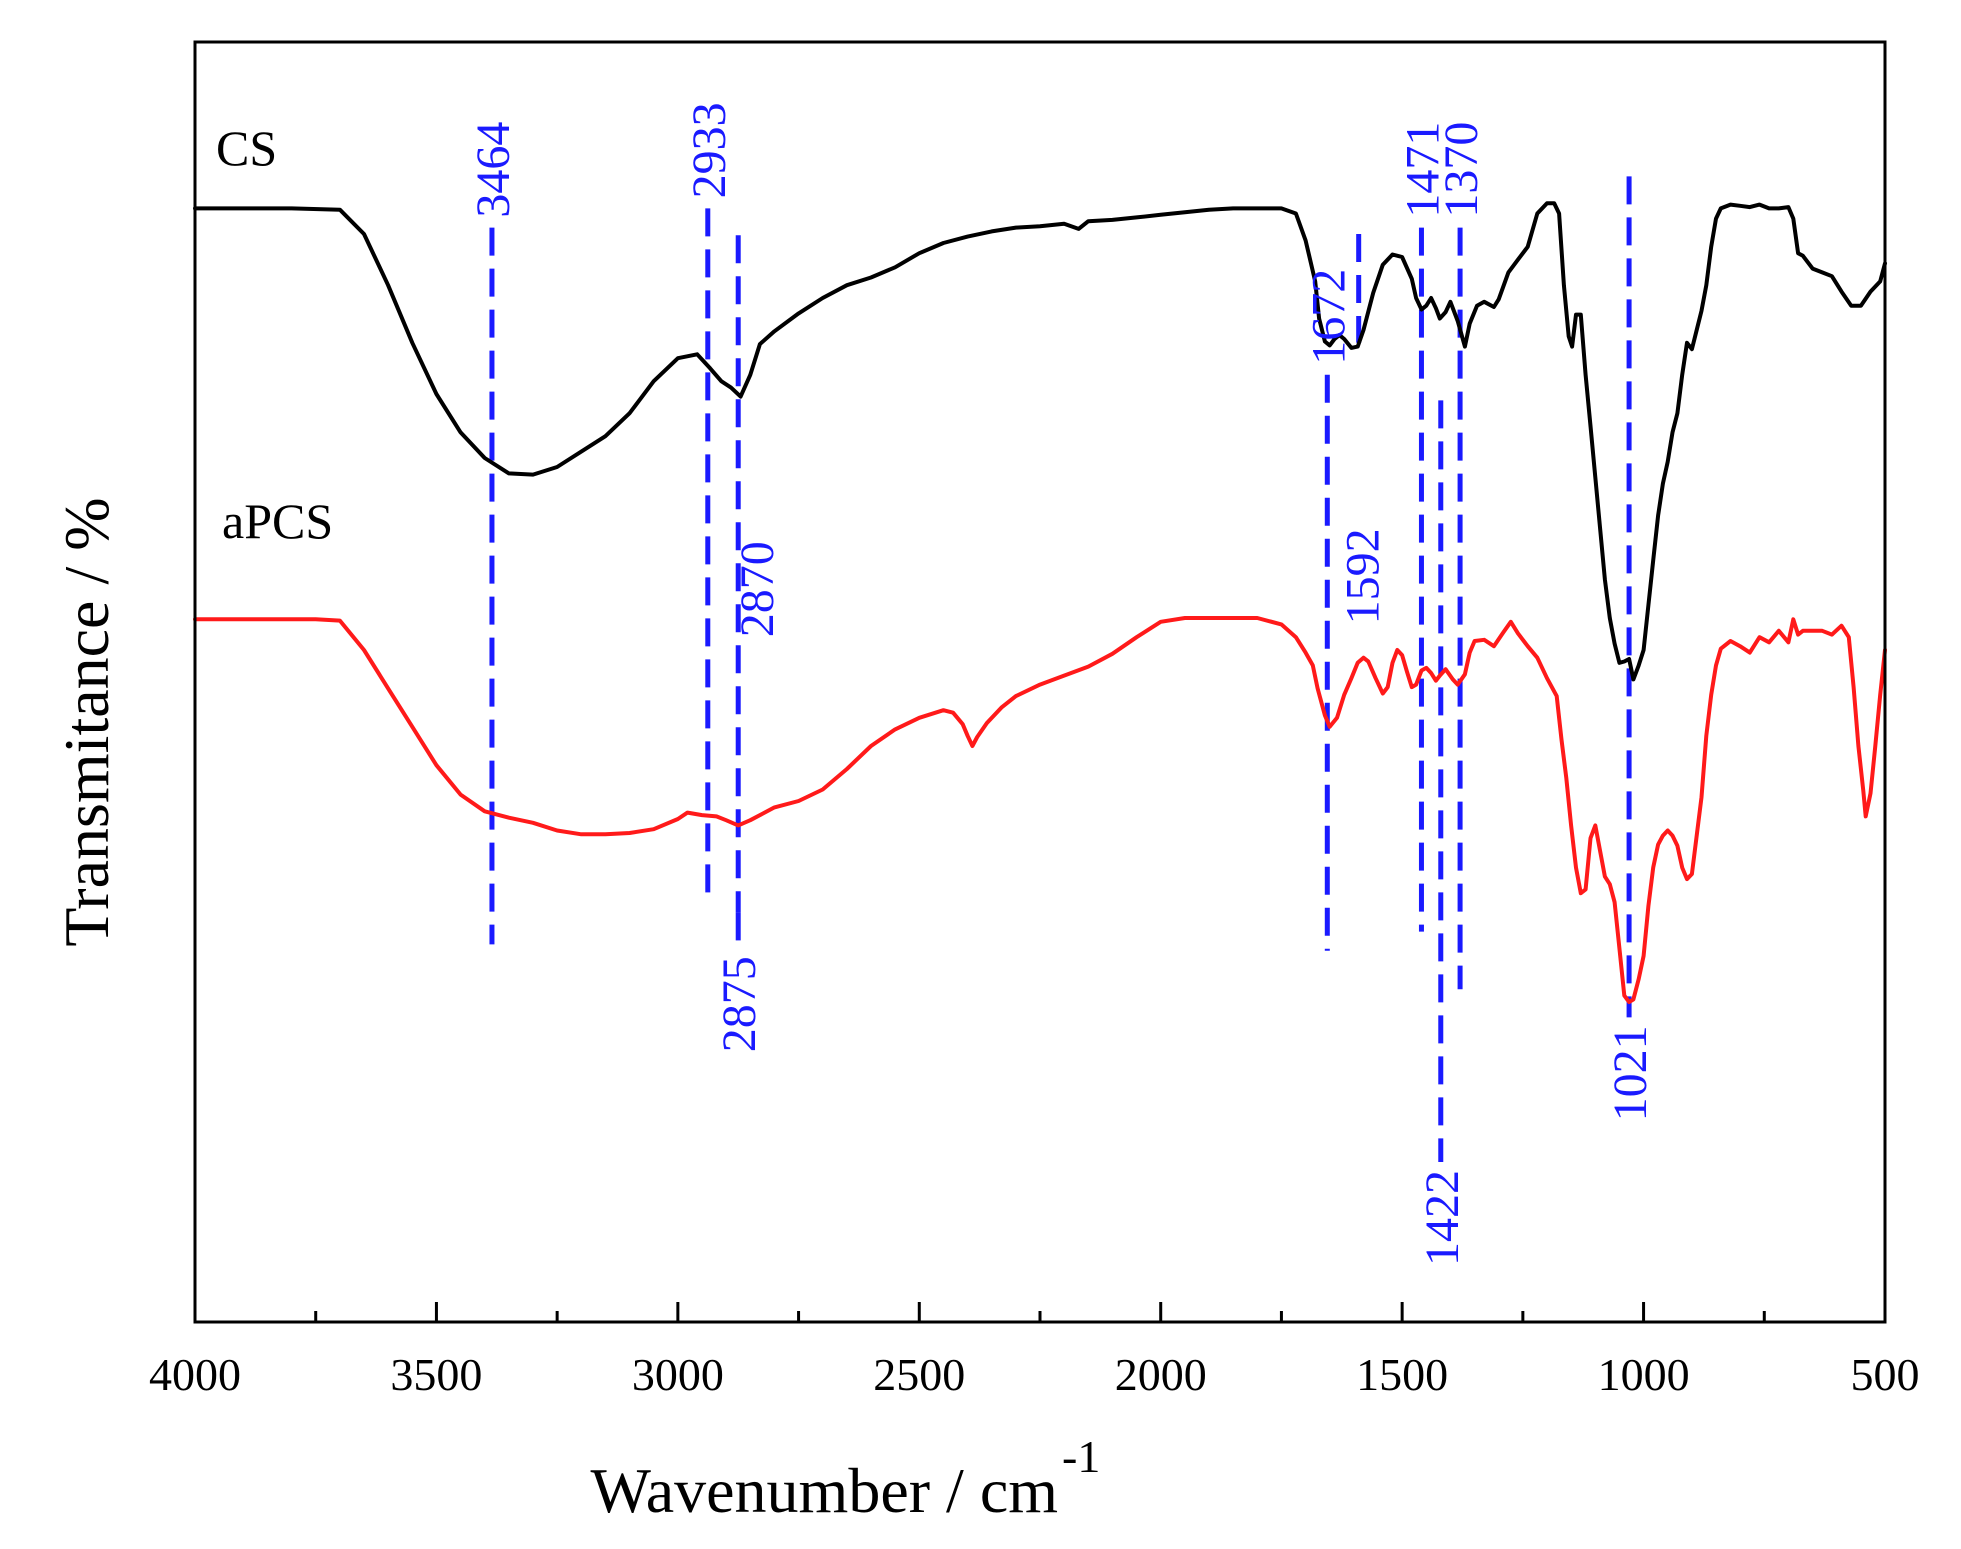 The height and width of the screenshot is (1549, 1961). What do you see at coordinates (757, 589) in the screenshot?
I see `peak-label-2870: 2870` at bounding box center [757, 589].